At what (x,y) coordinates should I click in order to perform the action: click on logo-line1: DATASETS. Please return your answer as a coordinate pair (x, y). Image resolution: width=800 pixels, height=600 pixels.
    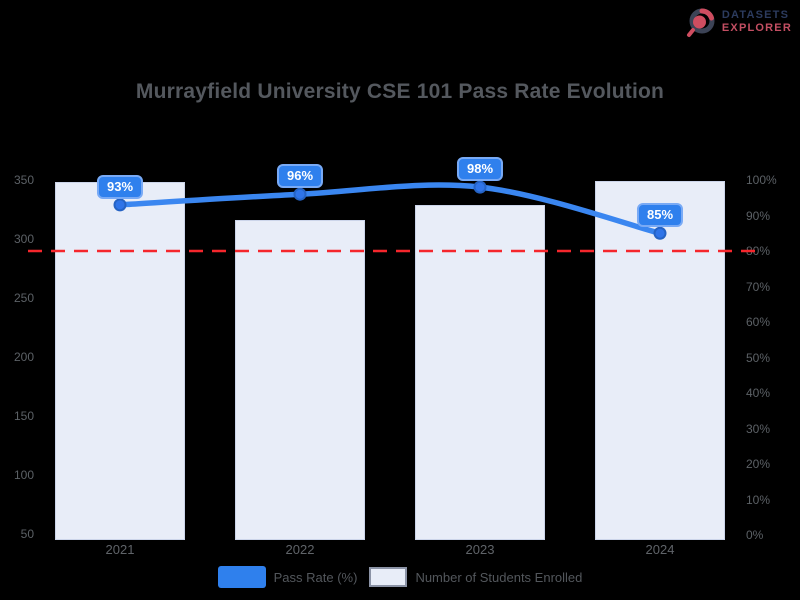
    Looking at the image, I should click on (755, 15).